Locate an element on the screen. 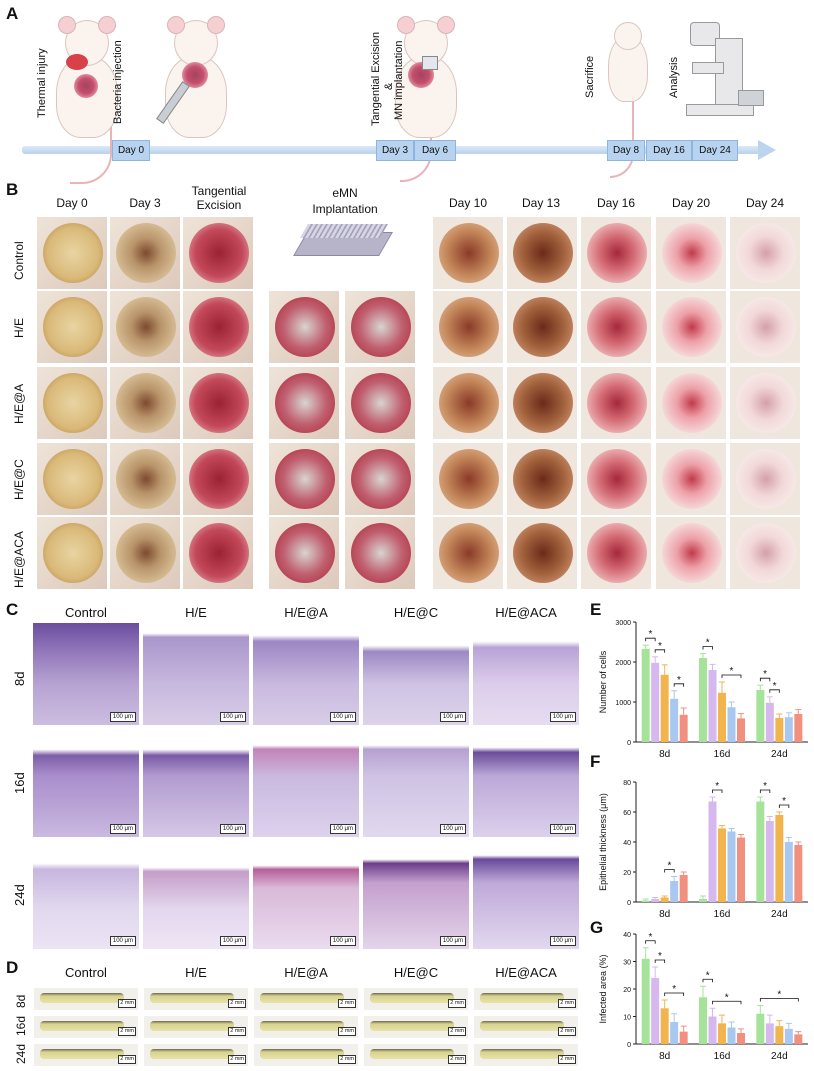  rowlabel-control: Control is located at coordinates (19, 260).